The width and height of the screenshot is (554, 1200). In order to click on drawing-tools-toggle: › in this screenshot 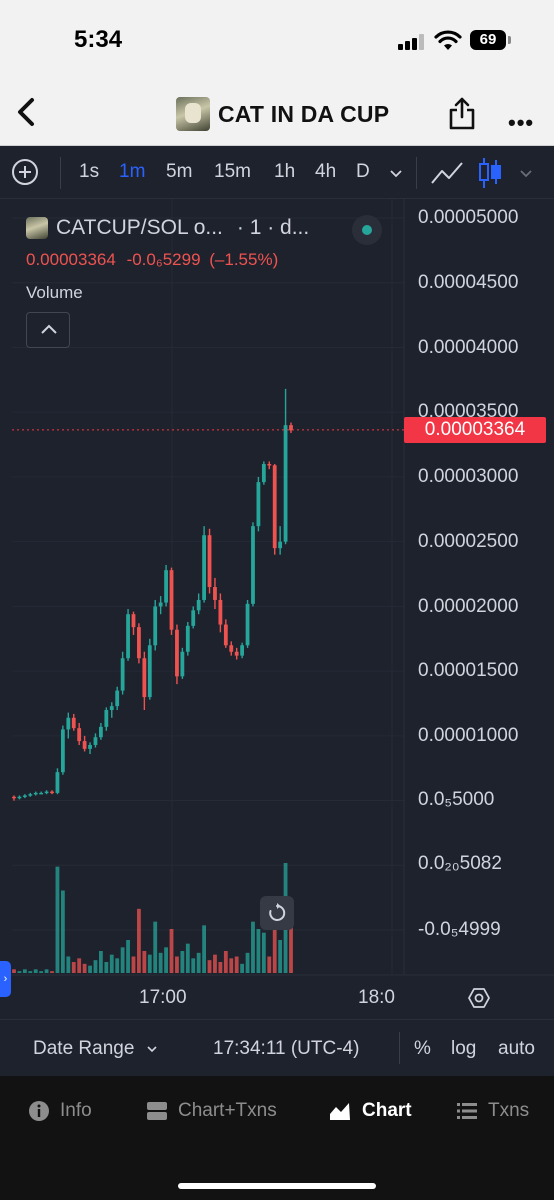, I will do `click(5, 979)`.